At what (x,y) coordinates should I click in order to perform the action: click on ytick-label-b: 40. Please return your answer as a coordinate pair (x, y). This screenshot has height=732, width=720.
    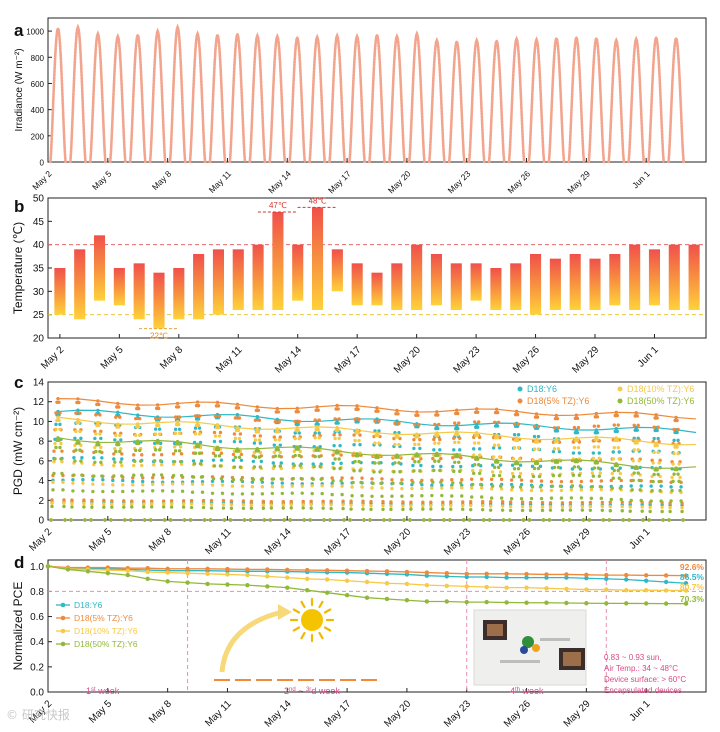
    Looking at the image, I should click on (39, 245).